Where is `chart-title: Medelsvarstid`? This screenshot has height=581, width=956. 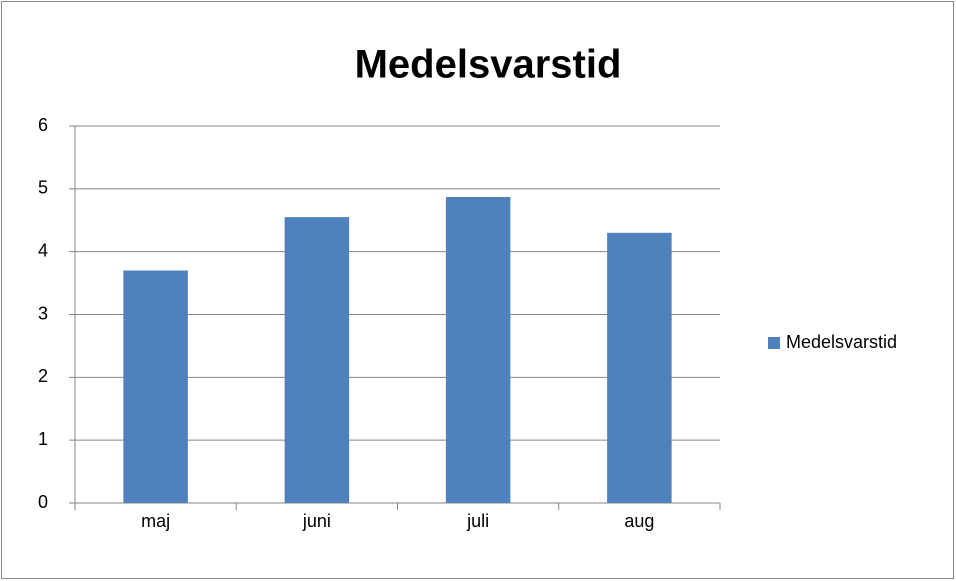
chart-title: Medelsvarstid is located at coordinates (488, 65).